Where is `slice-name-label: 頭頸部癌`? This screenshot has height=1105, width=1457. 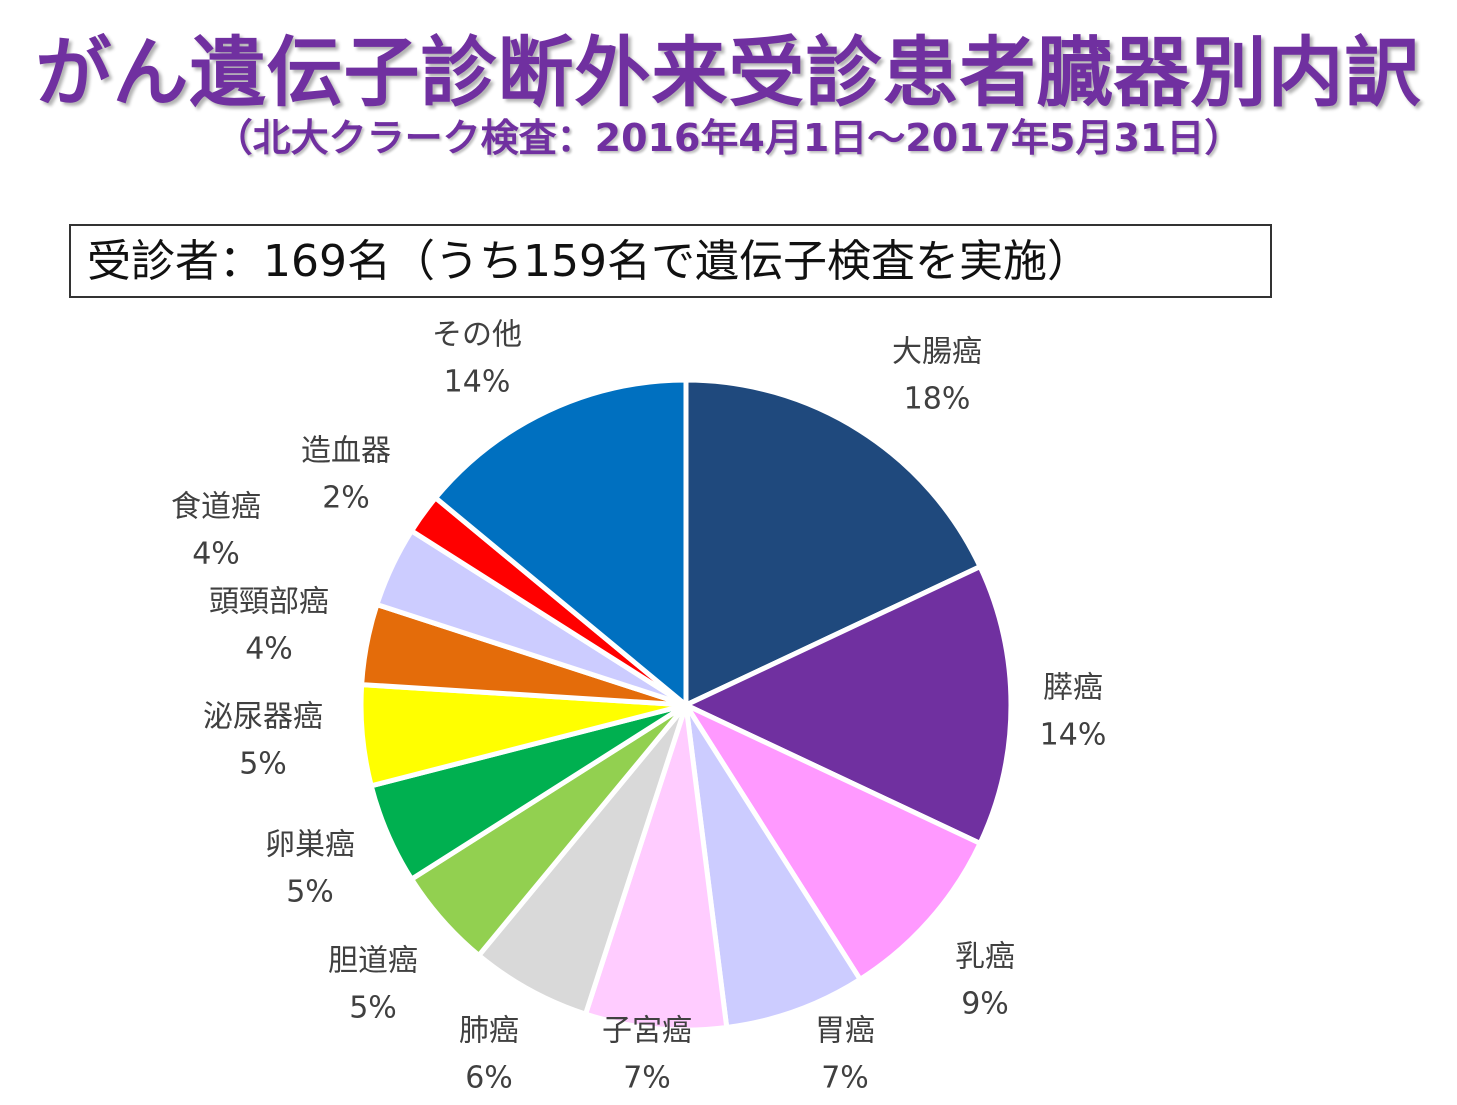 slice-name-label: 頭頸部癌 is located at coordinates (269, 602).